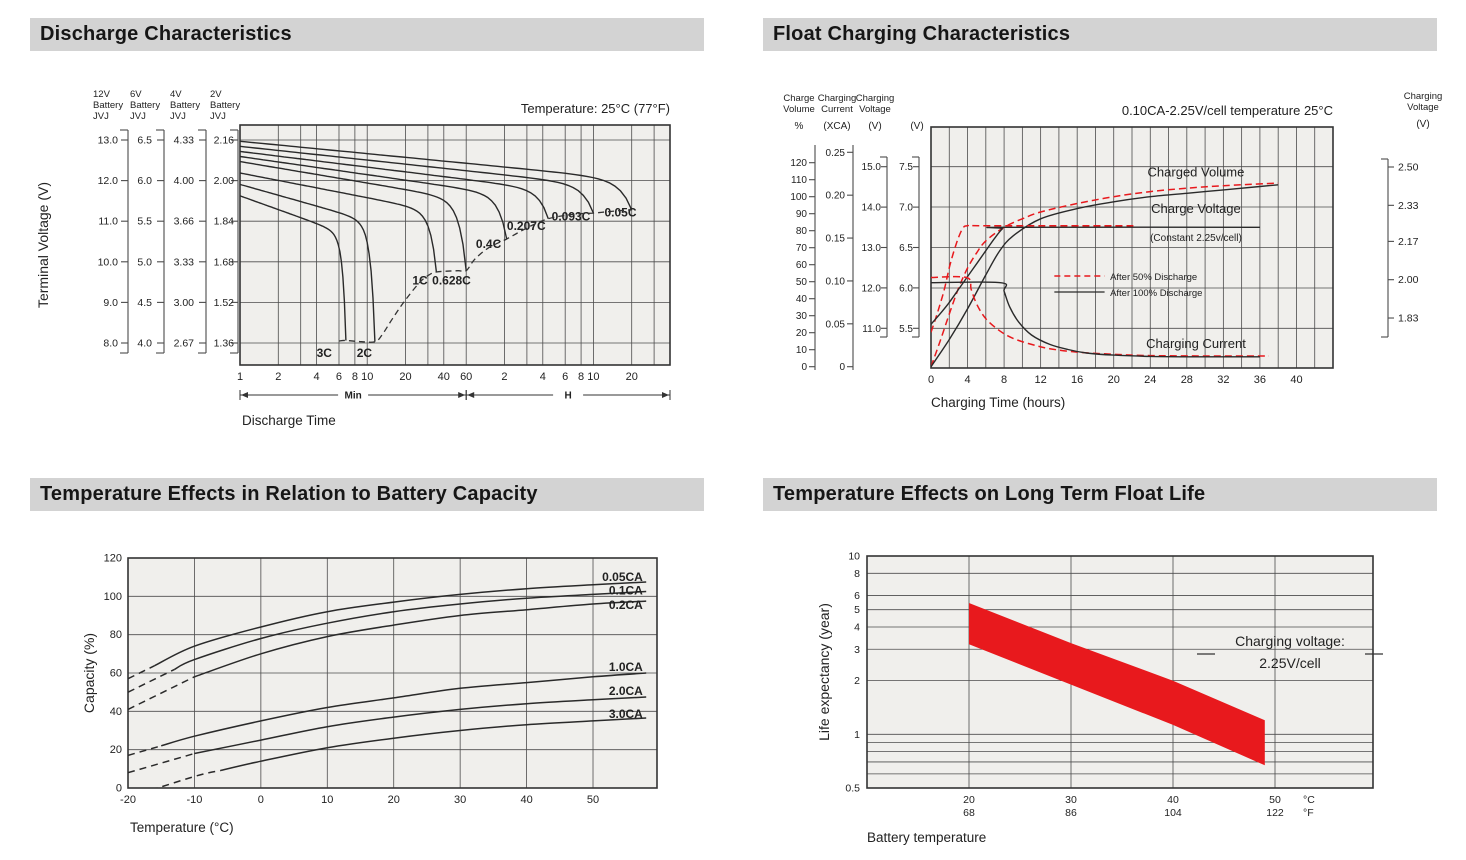  I want to click on svg-text: Min, so click(352, 396).